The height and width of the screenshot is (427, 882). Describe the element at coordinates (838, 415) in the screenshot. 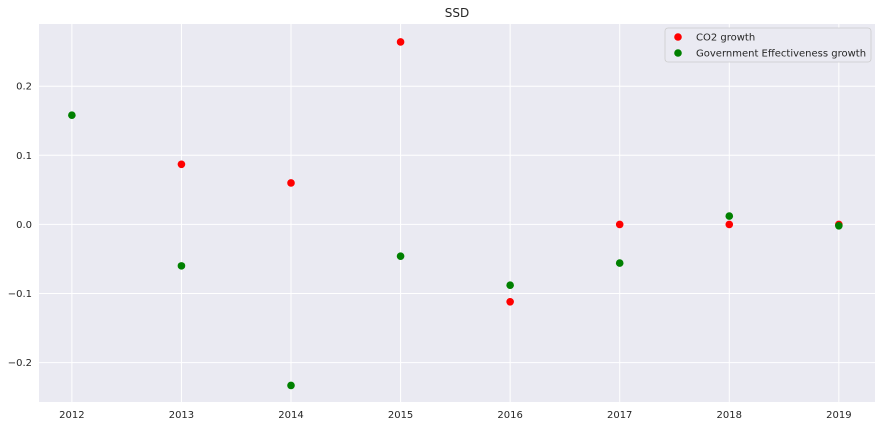

I see `x-tick-label: 2019` at that location.